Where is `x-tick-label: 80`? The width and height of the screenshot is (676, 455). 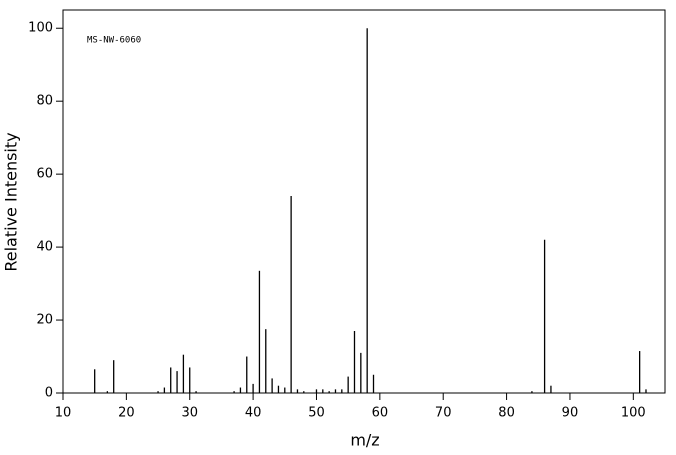
x-tick-label: 80 is located at coordinates (506, 413).